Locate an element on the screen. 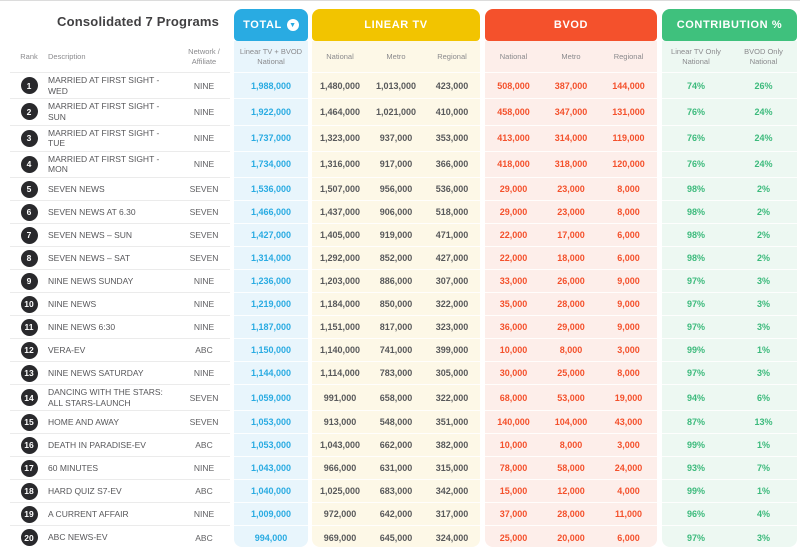 The height and width of the screenshot is (558, 800). bvod-national-value: 29,000 is located at coordinates (513, 212).